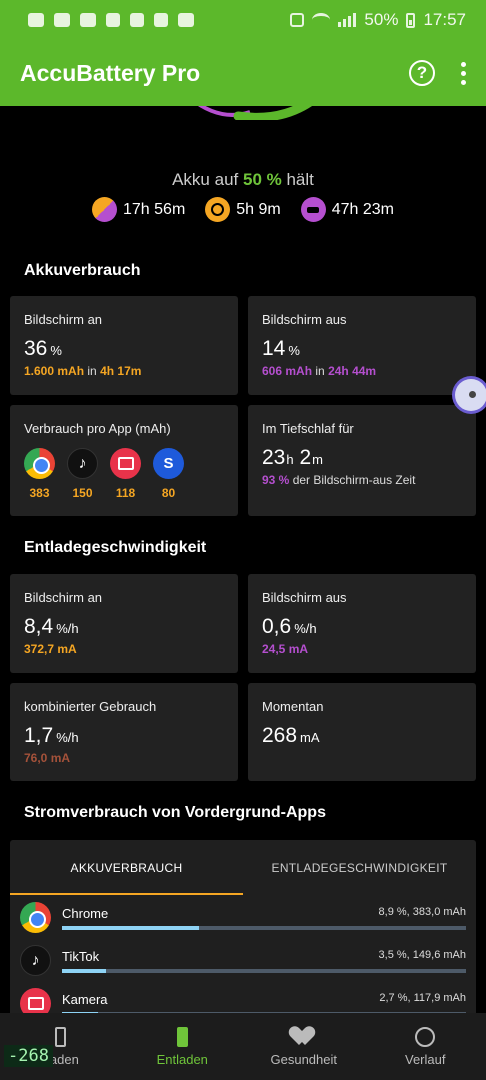  Describe the element at coordinates (425, 1059) in the screenshot. I see `nav-label: Verlauf` at that location.